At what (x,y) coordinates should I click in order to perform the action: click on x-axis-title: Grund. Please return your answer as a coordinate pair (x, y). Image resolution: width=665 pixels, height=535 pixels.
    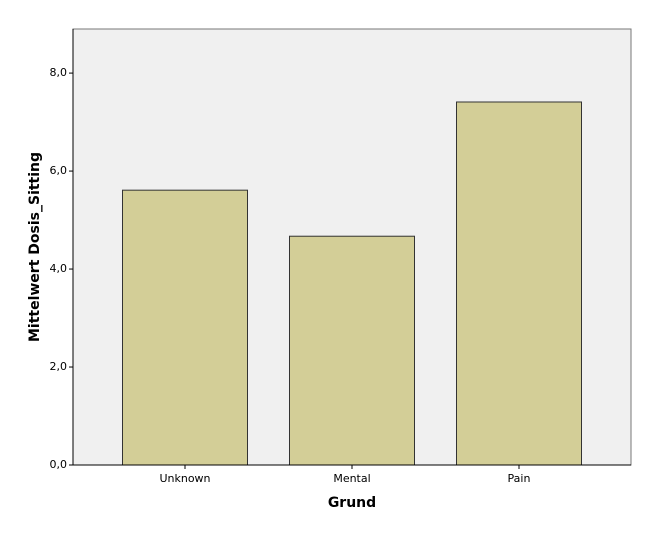
    Looking at the image, I should click on (352, 503).